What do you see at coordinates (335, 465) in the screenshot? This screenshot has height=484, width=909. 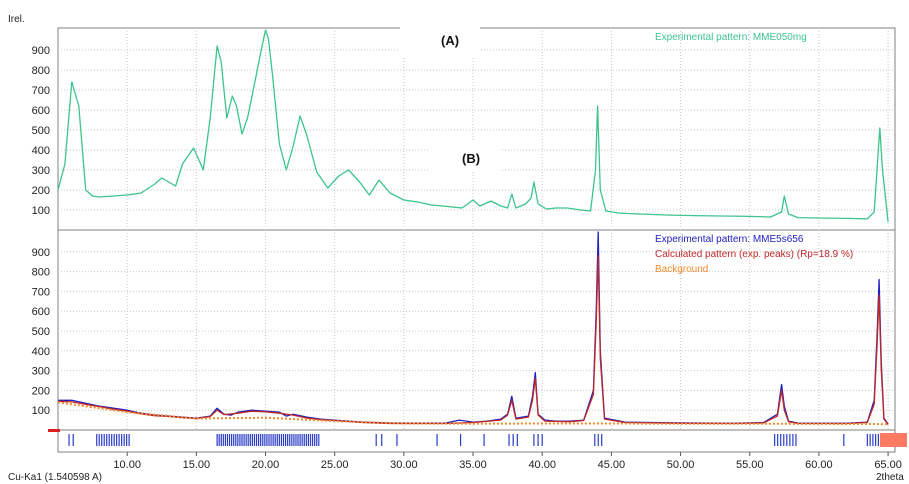 I see `x-tick-label: 25.00` at bounding box center [335, 465].